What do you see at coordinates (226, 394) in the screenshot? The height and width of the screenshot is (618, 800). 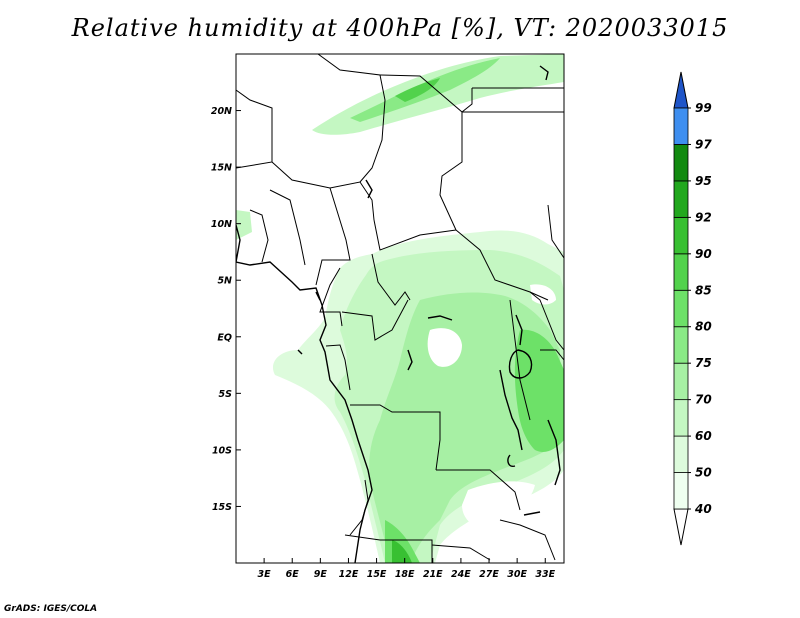 I see `lat-tick-label: 5S` at bounding box center [226, 394].